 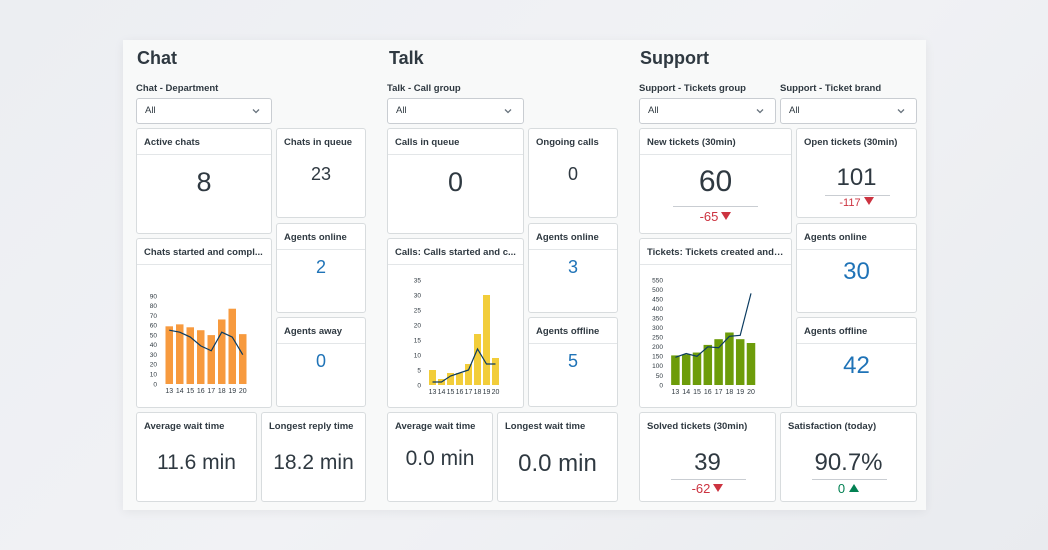 What do you see at coordinates (435, 426) in the screenshot?
I see `talk-avg-wait-label: Average wait time` at bounding box center [435, 426].